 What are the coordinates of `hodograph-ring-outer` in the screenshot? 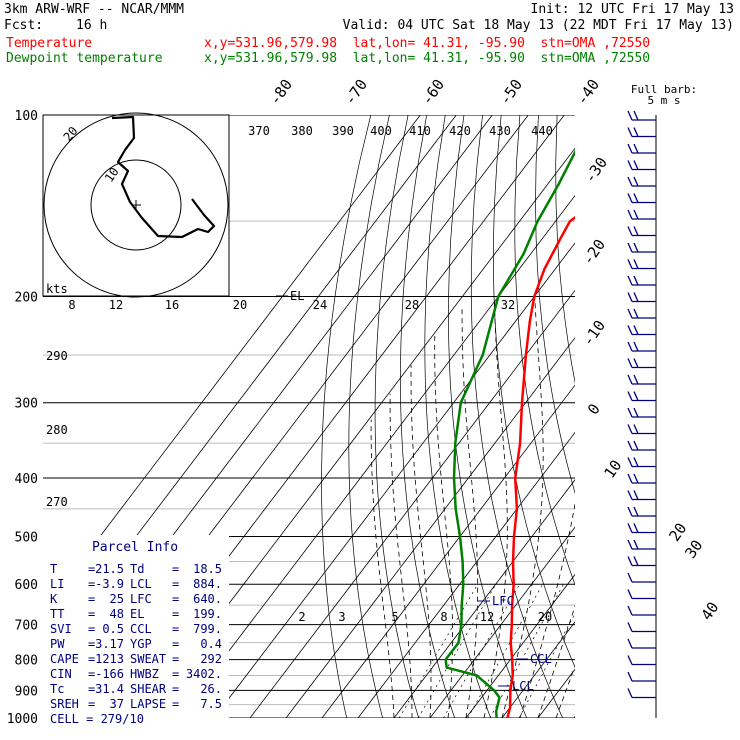 It's located at (136, 205).